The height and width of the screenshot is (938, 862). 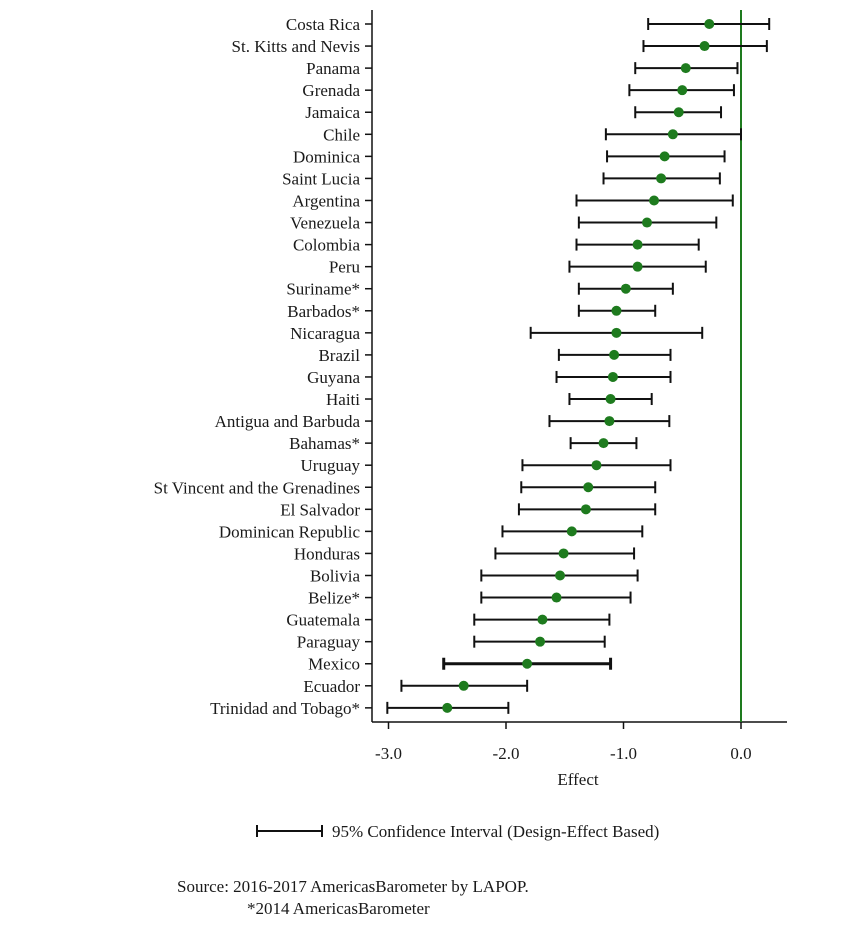 What do you see at coordinates (577, 779) in the screenshot?
I see `x-axis-title: Effect` at bounding box center [577, 779].